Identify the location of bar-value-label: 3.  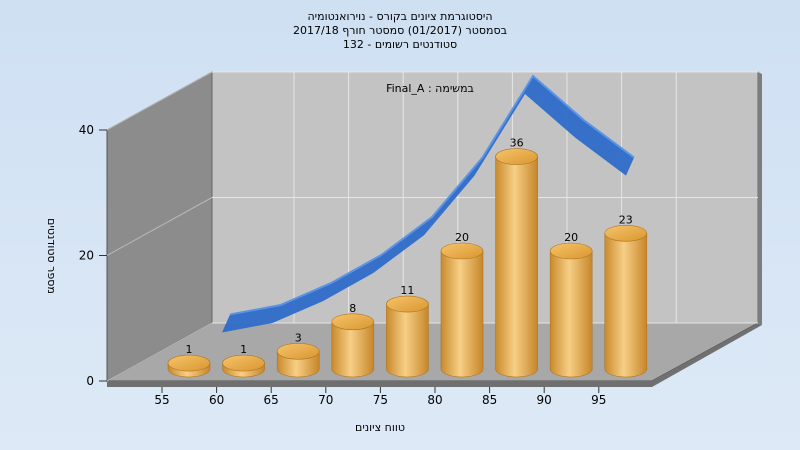
(298, 337).